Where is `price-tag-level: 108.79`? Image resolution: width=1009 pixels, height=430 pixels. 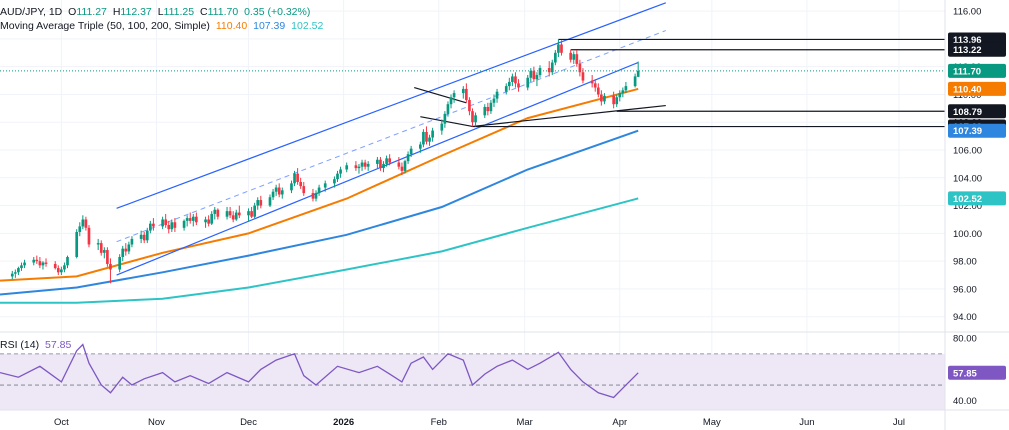 price-tag-level: 108.79 is located at coordinates (977, 111).